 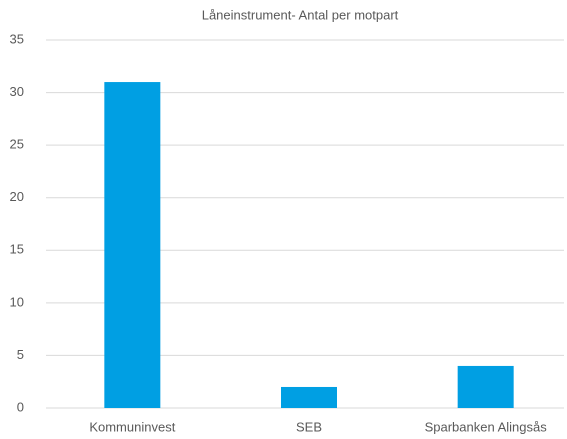 I want to click on y-tick-label: 0, so click(x=20, y=406).